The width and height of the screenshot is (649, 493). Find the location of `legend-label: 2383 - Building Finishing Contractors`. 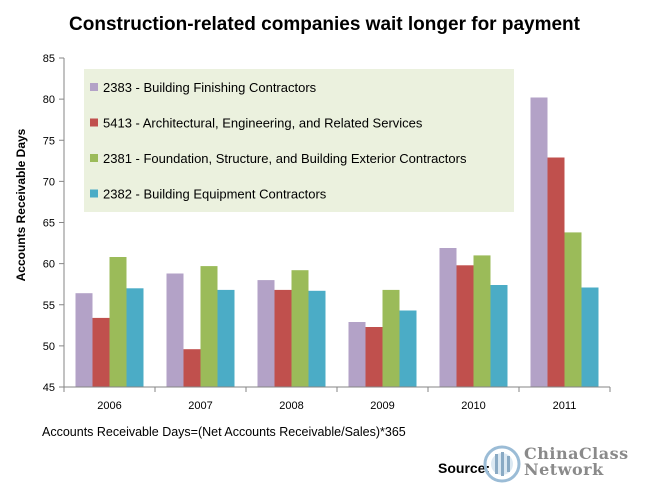

legend-label: 2383 - Building Finishing Contractors is located at coordinates (210, 87).